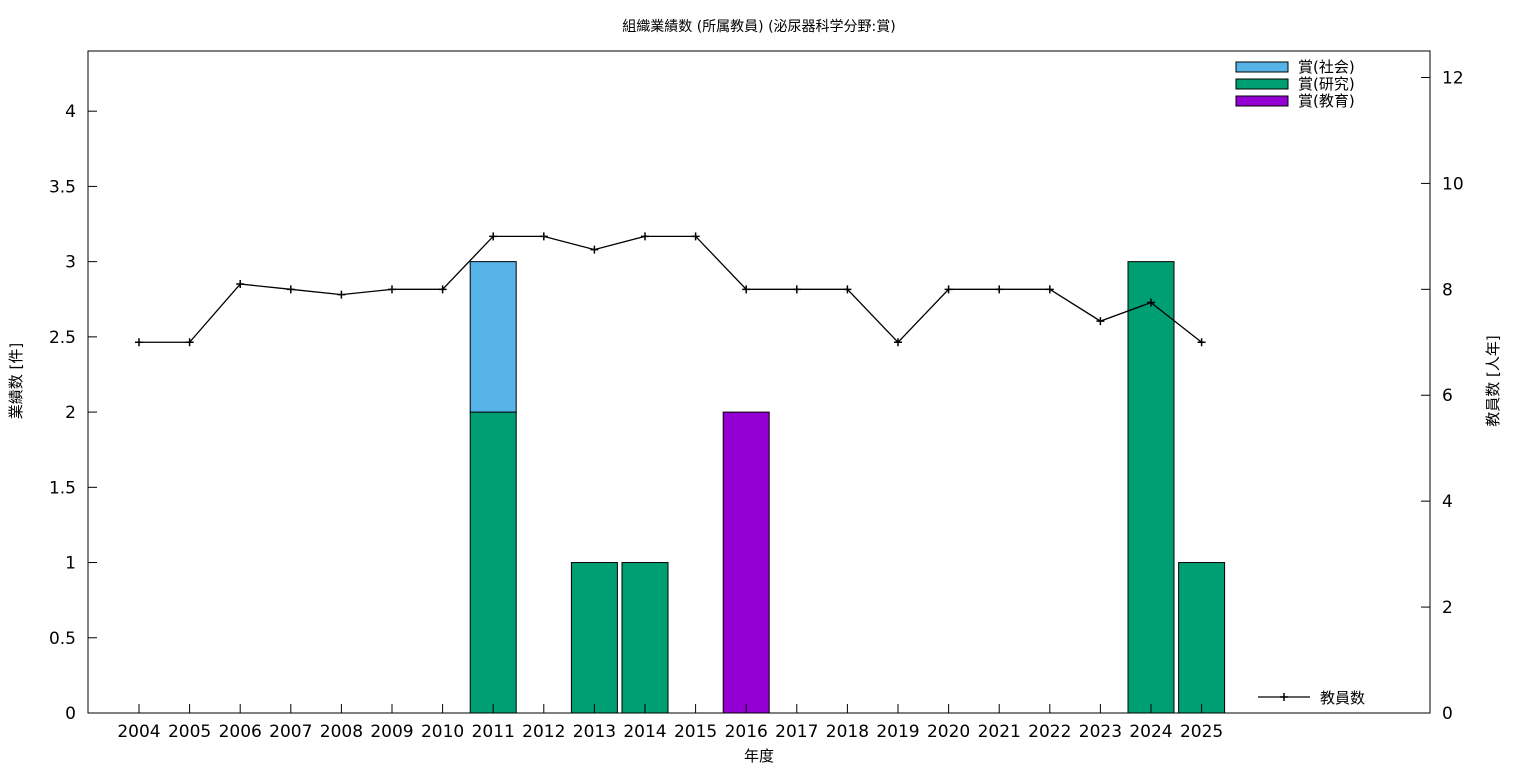 This screenshot has height=768, width=1536. Describe the element at coordinates (1447, 290) in the screenshot. I see `y2-tick-label-8: 8` at that location.